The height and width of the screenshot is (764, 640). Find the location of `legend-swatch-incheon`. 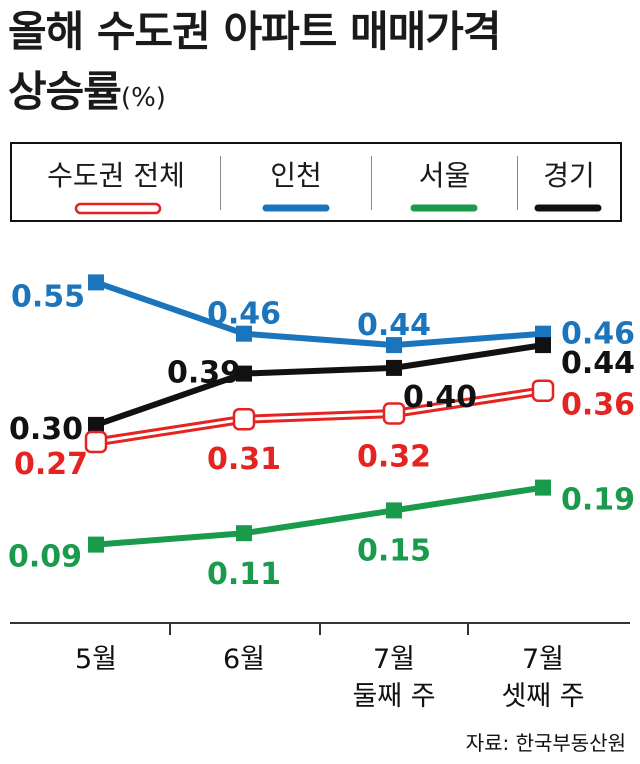

legend-swatch-incheon is located at coordinates (296, 208).